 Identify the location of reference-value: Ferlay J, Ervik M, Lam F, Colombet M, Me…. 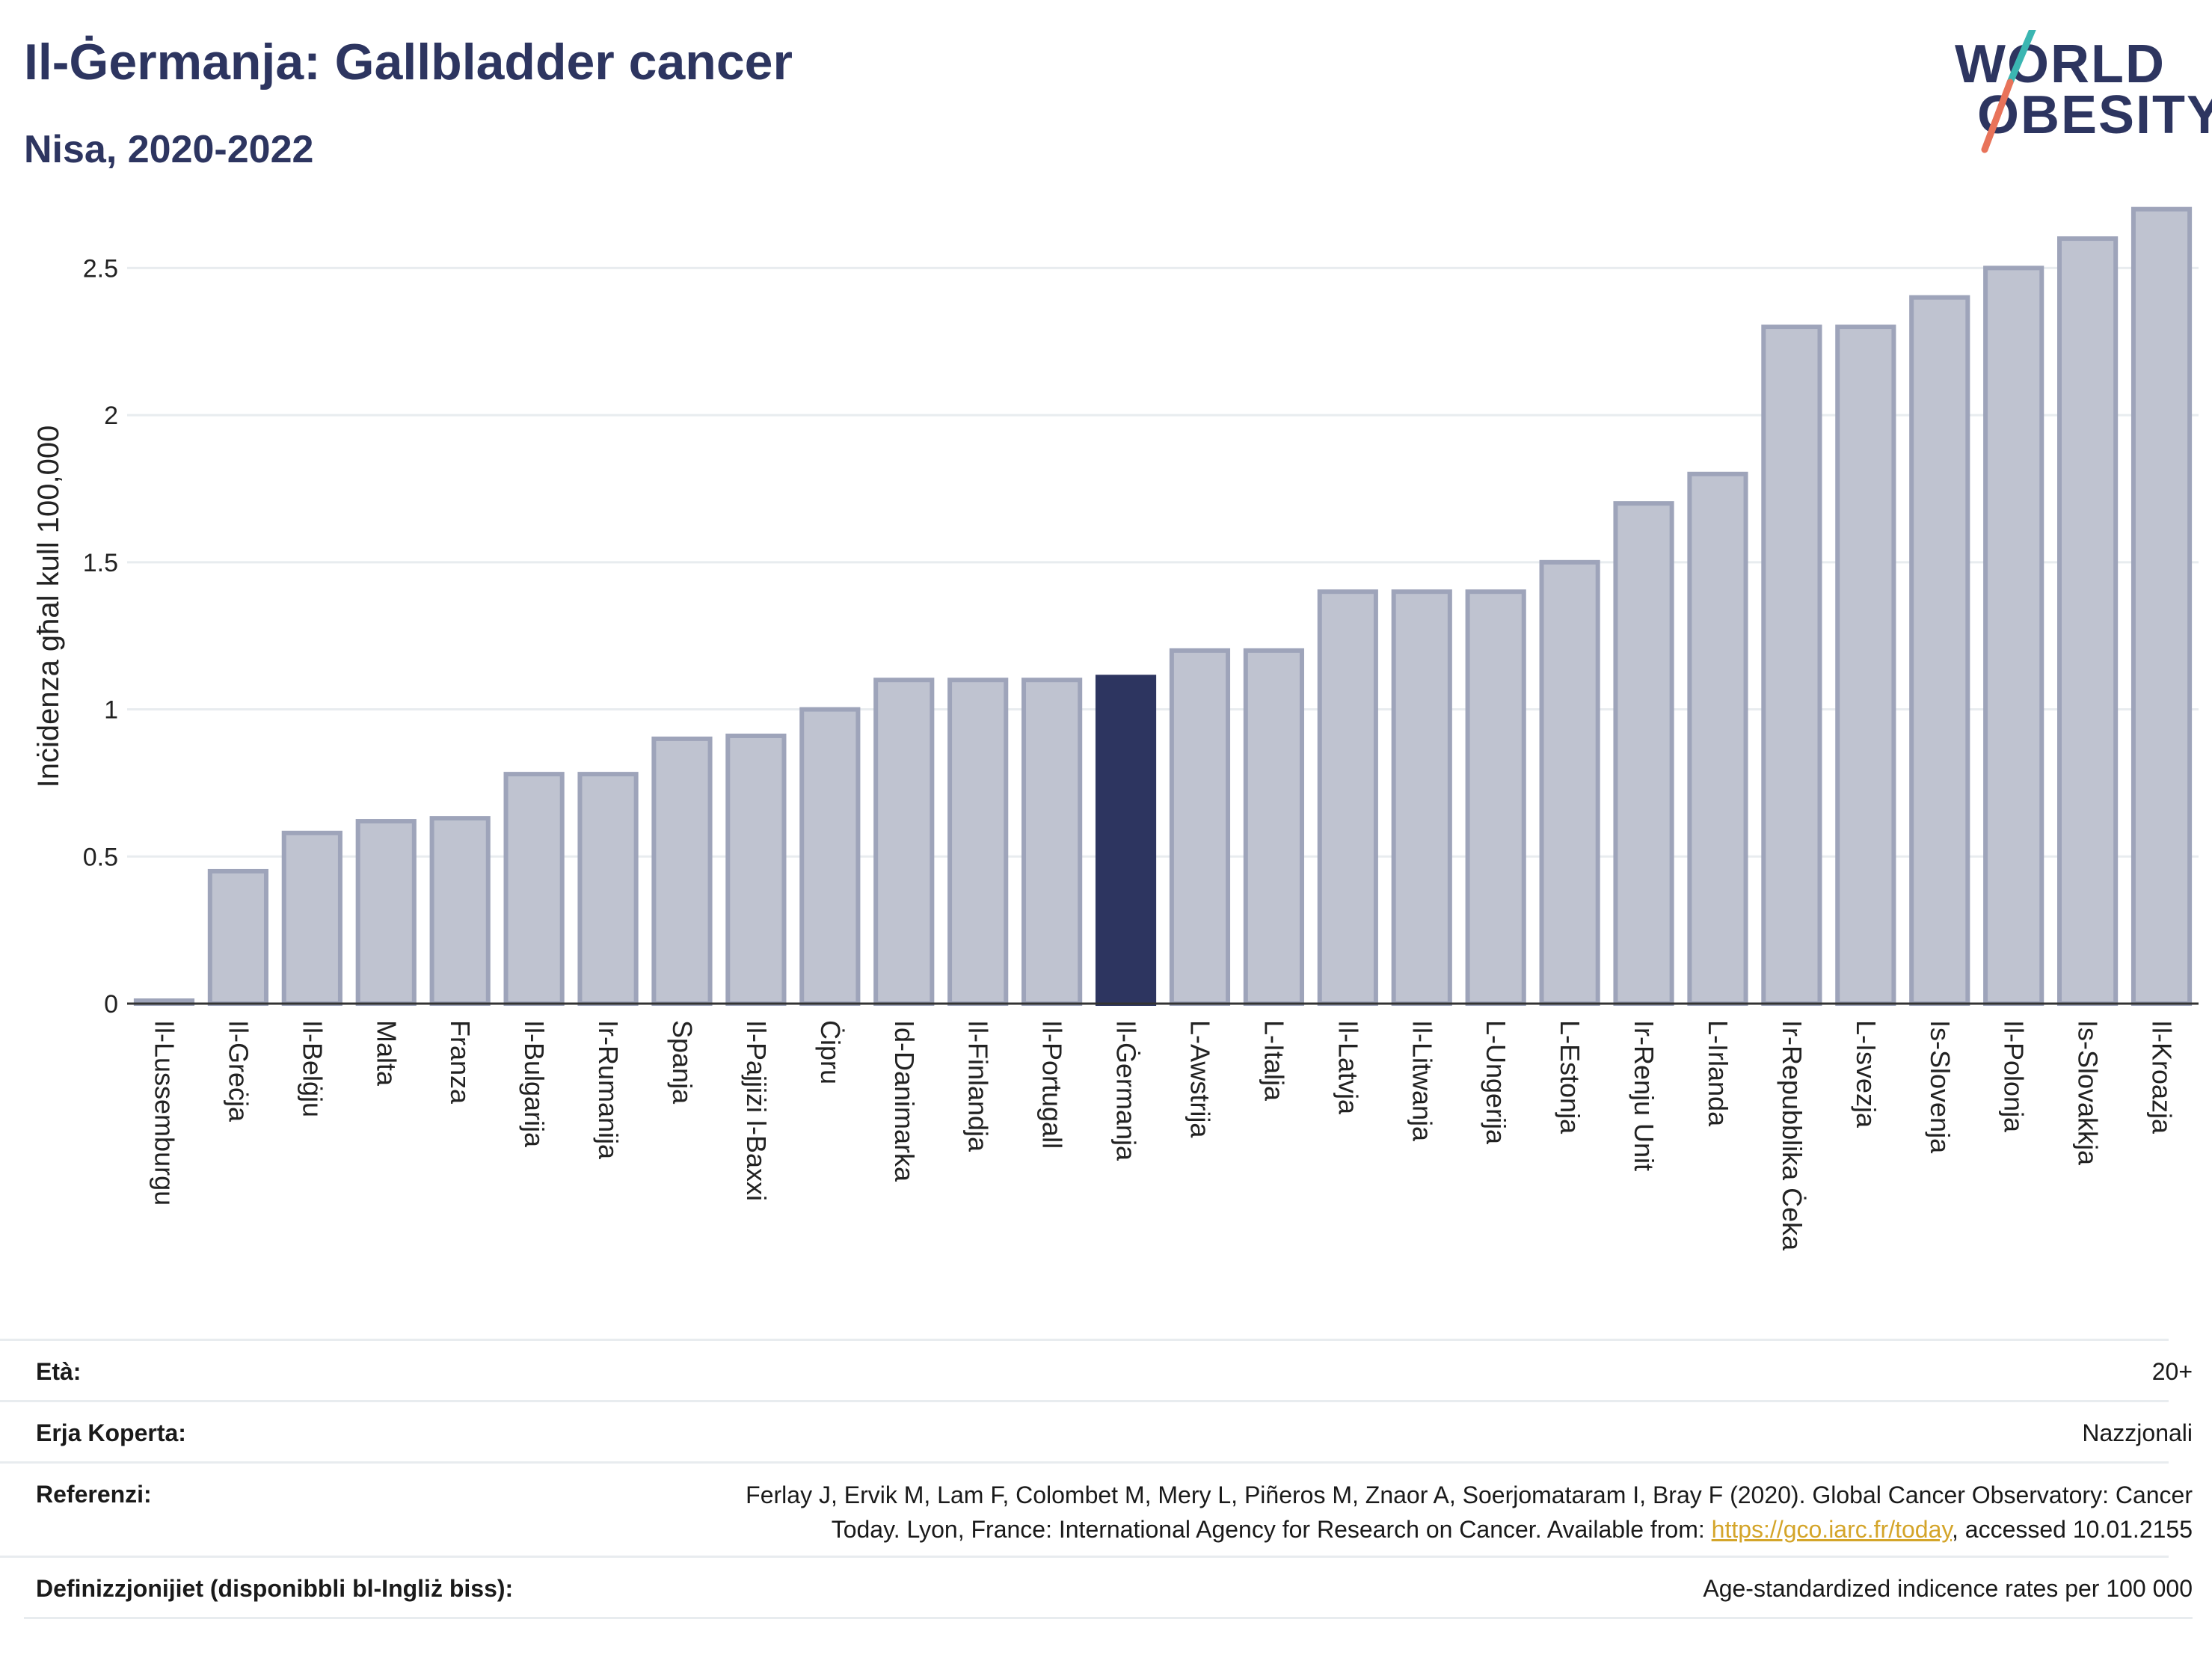
(1333, 1512).